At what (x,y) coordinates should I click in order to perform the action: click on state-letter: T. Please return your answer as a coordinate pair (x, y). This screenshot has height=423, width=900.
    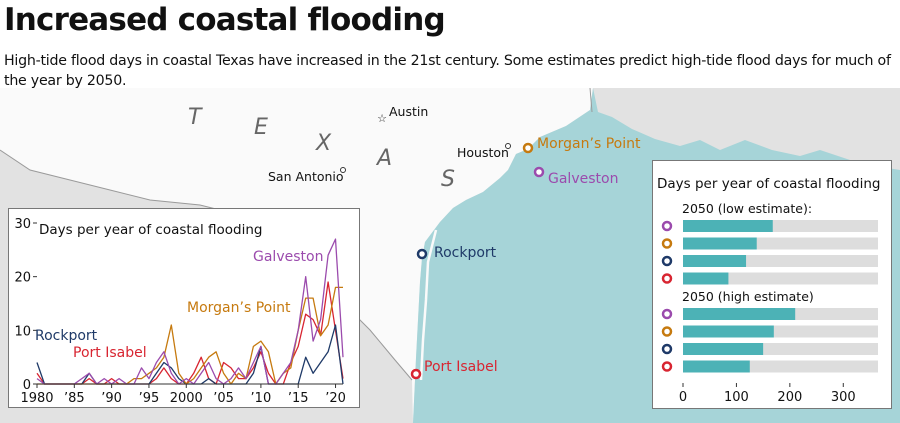
    Looking at the image, I should click on (195, 117).